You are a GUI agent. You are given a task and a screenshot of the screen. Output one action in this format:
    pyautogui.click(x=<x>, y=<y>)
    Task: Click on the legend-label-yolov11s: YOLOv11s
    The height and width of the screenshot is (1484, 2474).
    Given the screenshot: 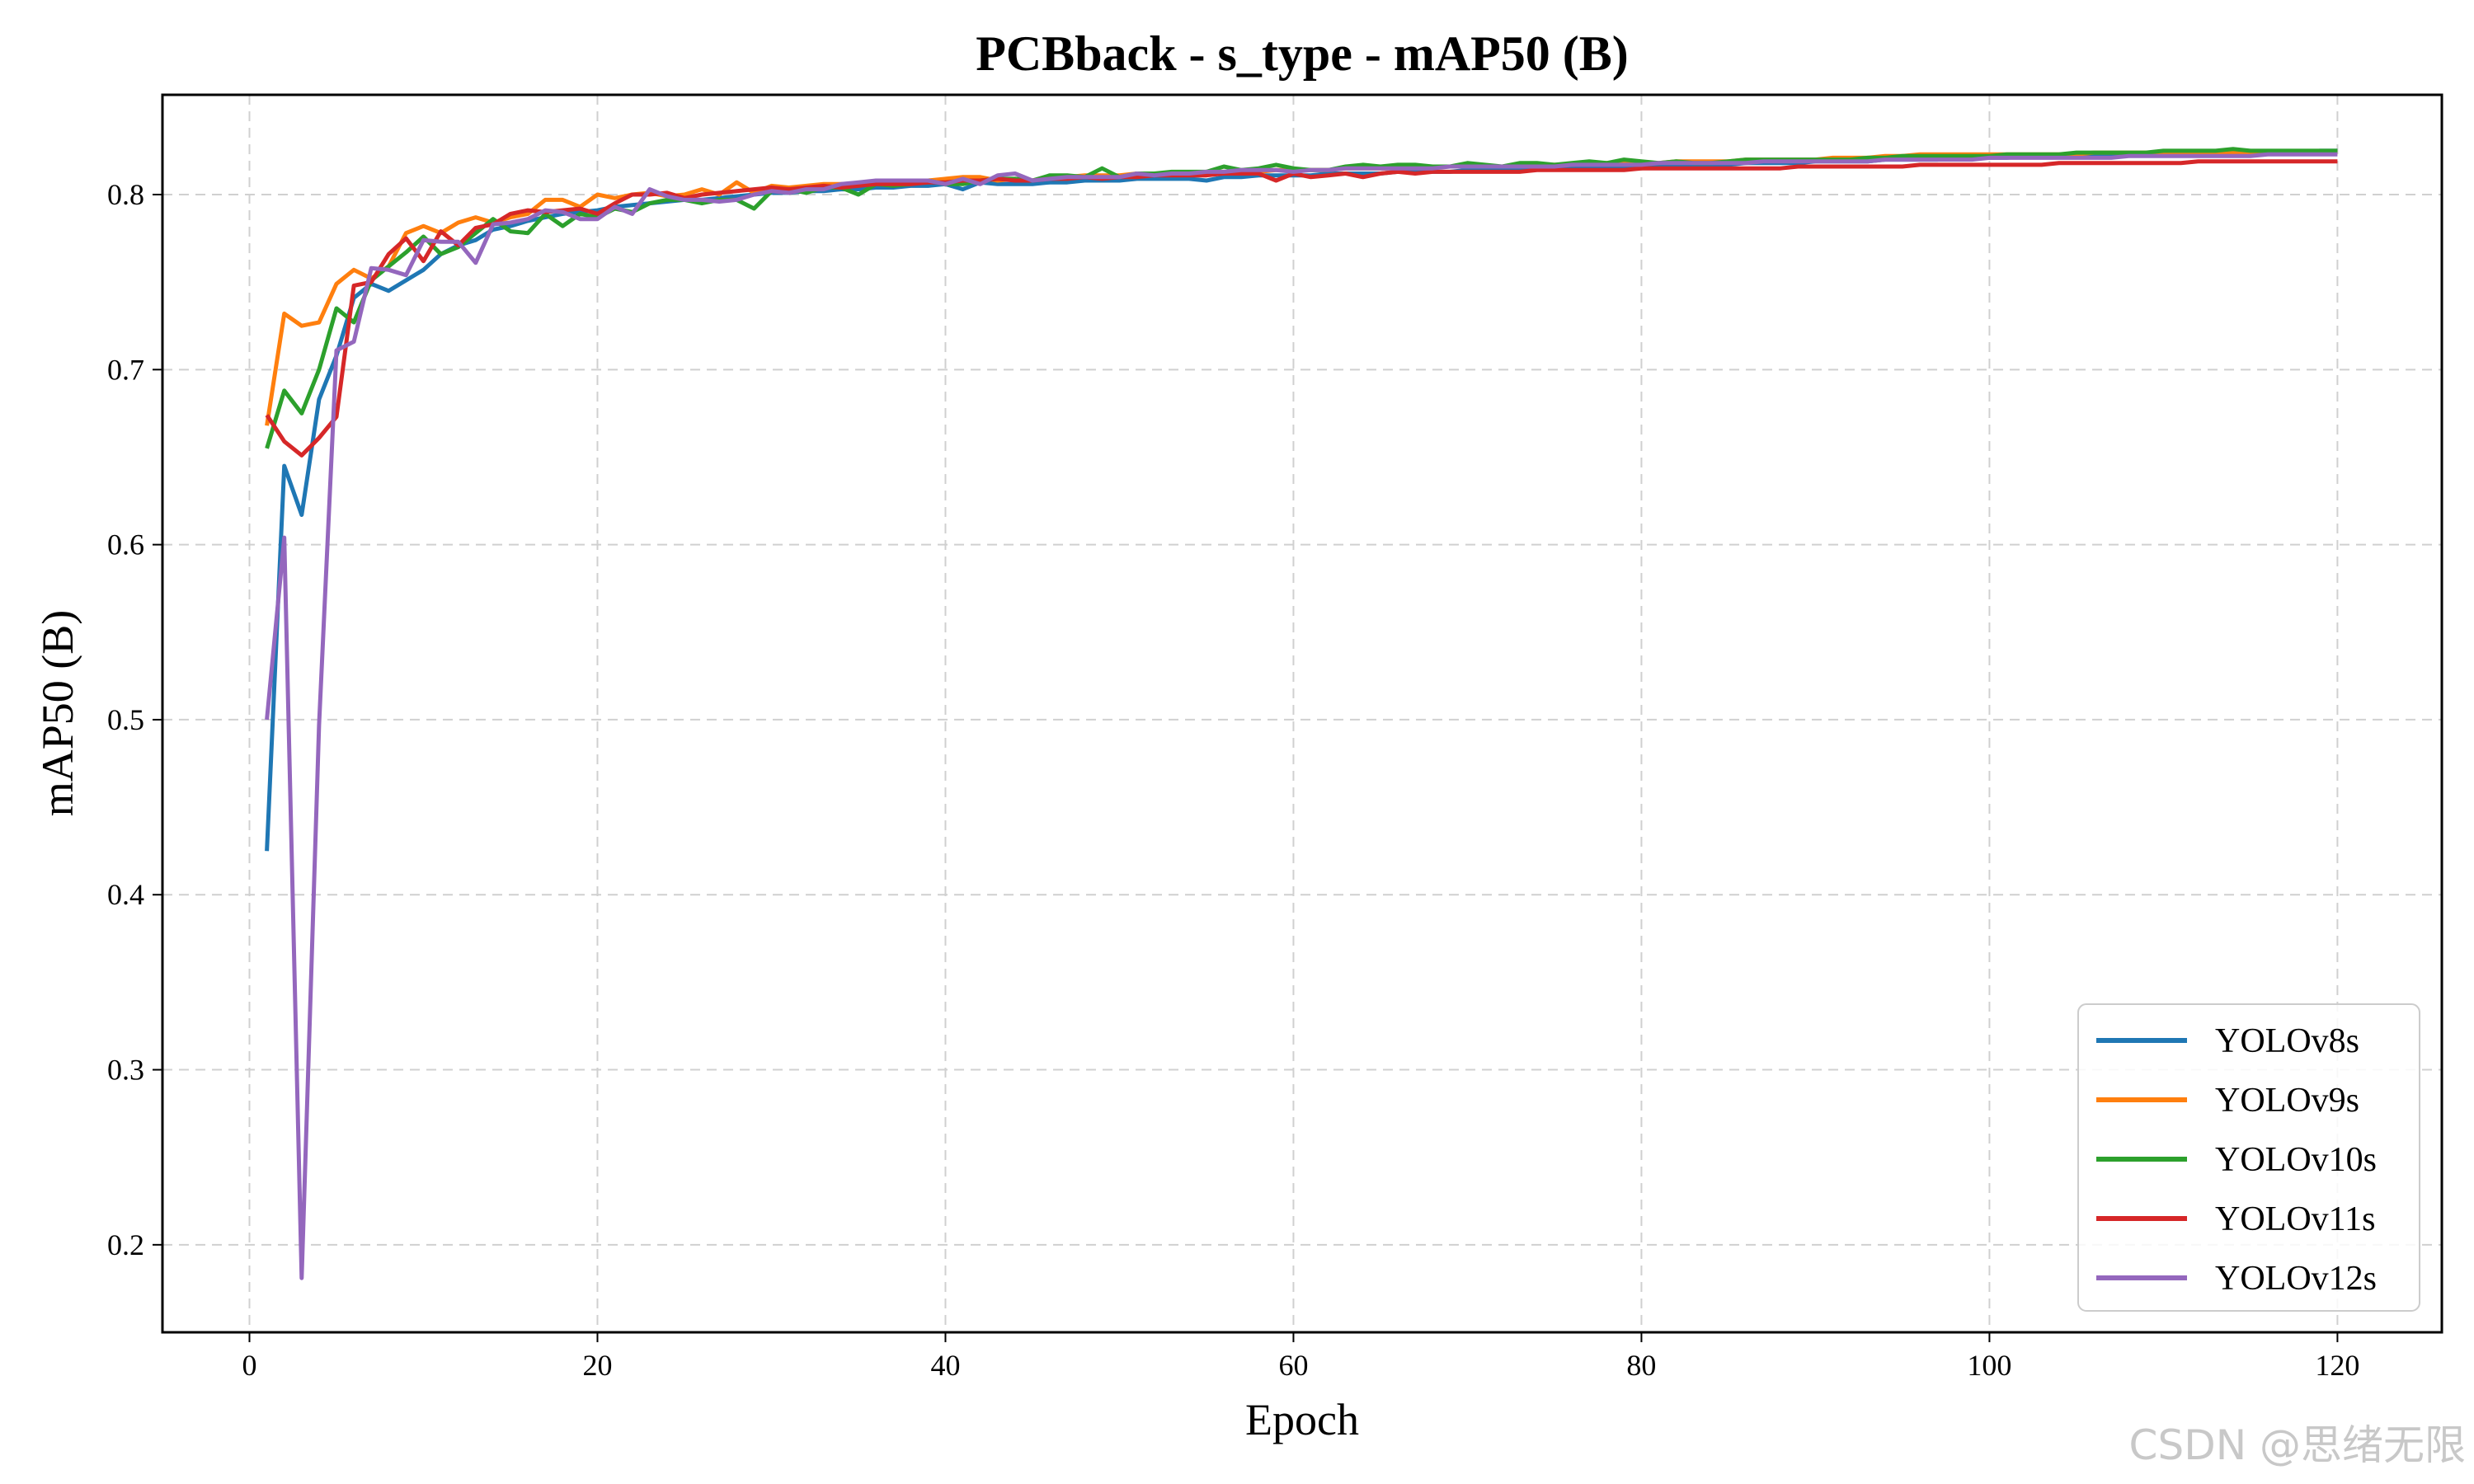 What is the action you would take?
    pyautogui.click(x=2295, y=1219)
    